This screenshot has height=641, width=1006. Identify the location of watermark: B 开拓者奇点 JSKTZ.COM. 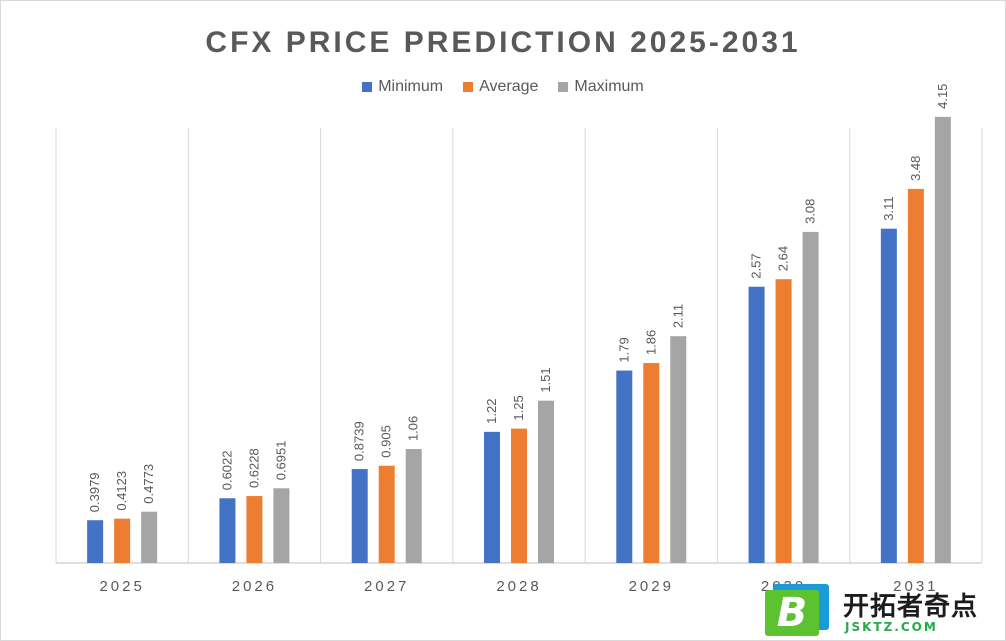
(883, 612).